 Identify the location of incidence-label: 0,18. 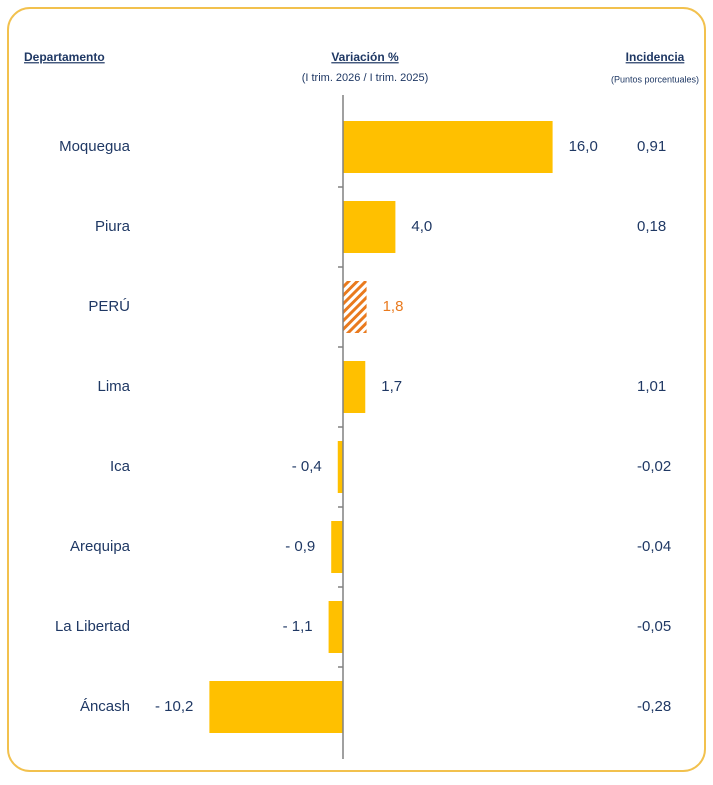
(651, 226).